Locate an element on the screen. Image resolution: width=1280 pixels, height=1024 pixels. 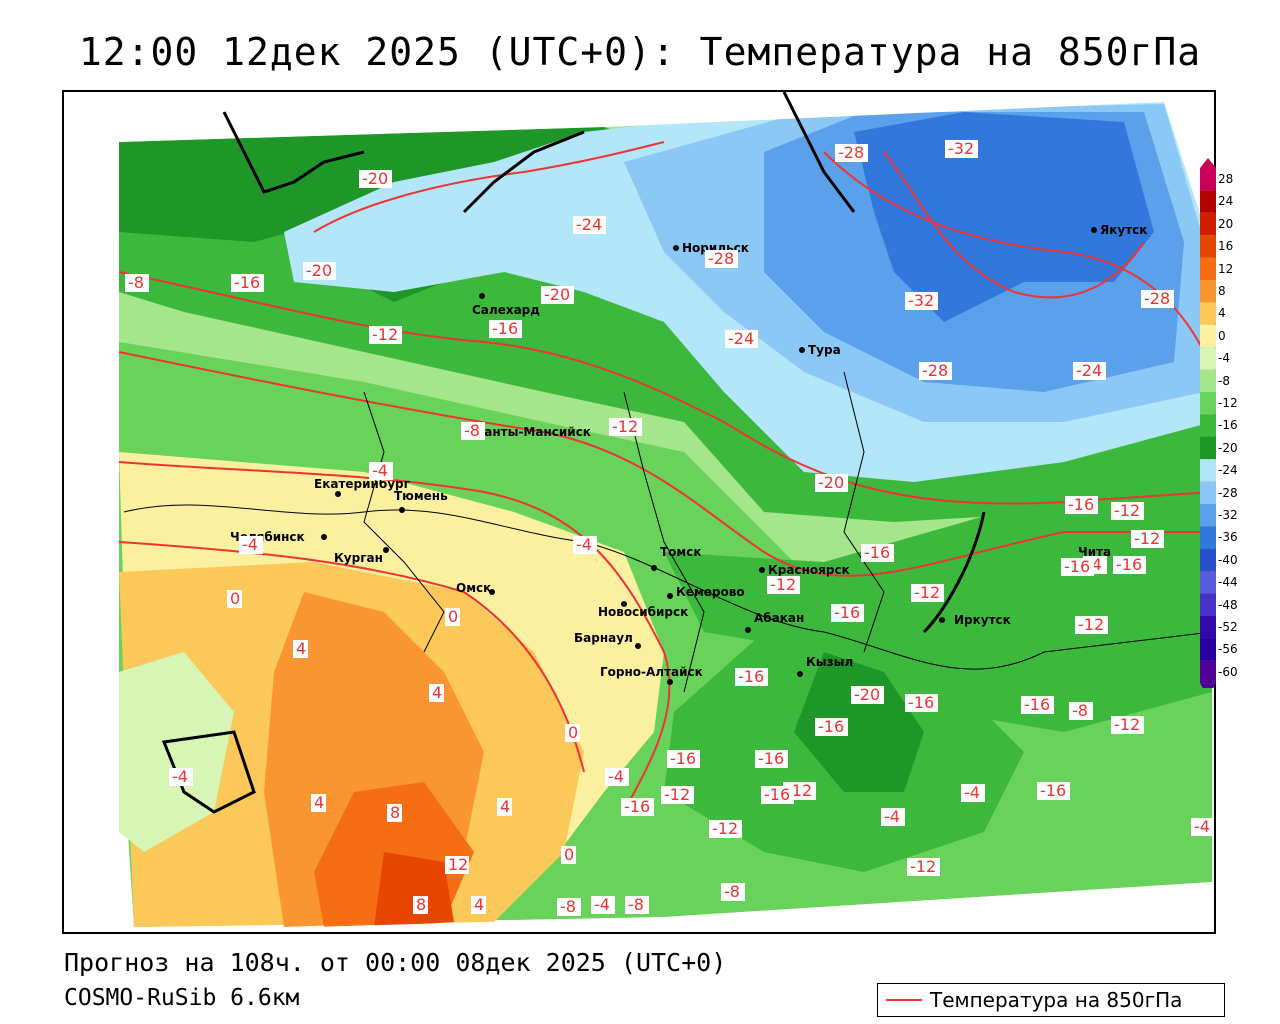
scale-label: -28 is located at coordinates (1228, 492).